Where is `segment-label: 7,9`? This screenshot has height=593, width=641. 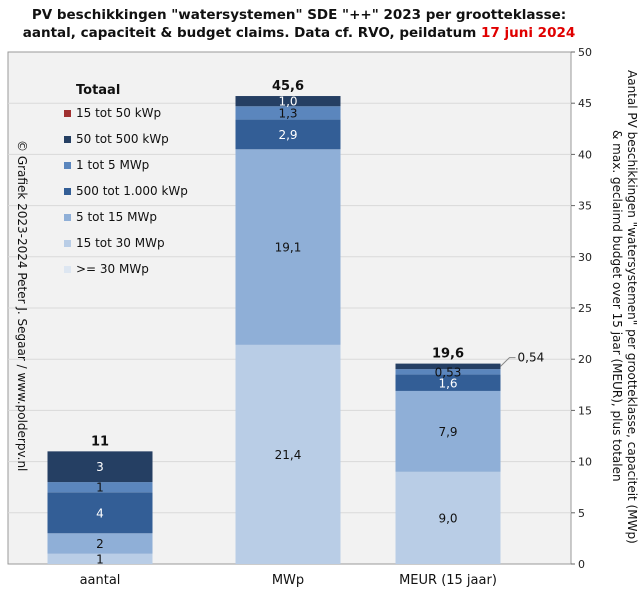
segment-label: 7,9 is located at coordinates (447, 432).